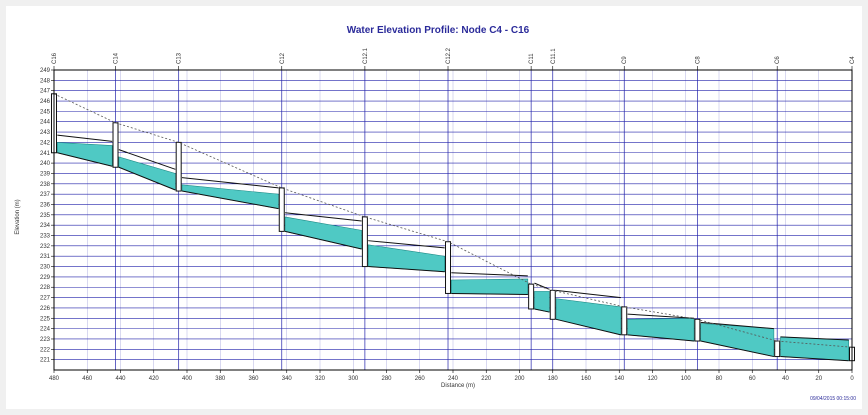  I want to click on x-tick-label: 200, so click(519, 379).